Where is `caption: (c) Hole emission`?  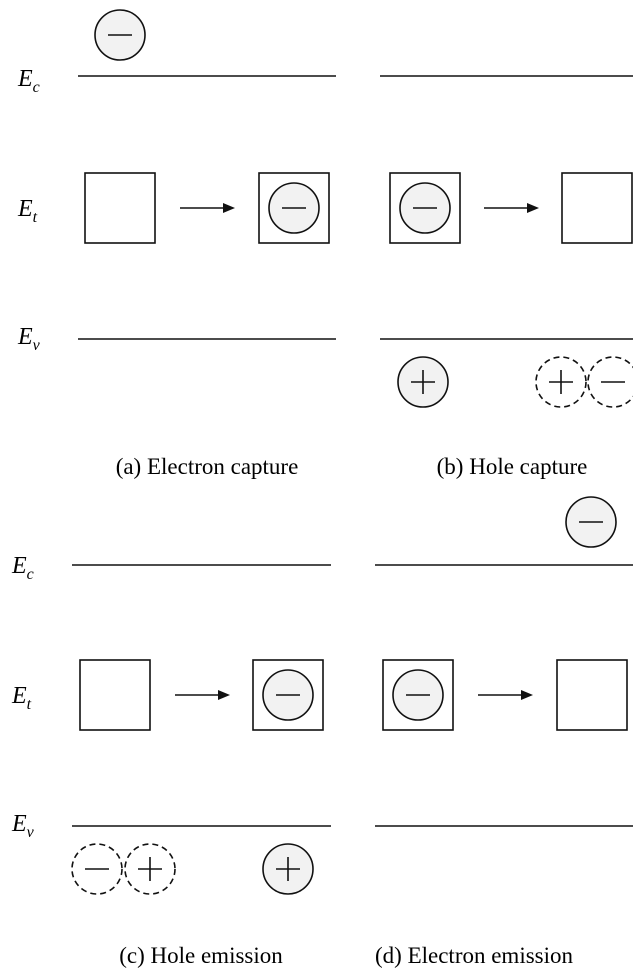
caption: (c) Hole emission is located at coordinates (201, 955).